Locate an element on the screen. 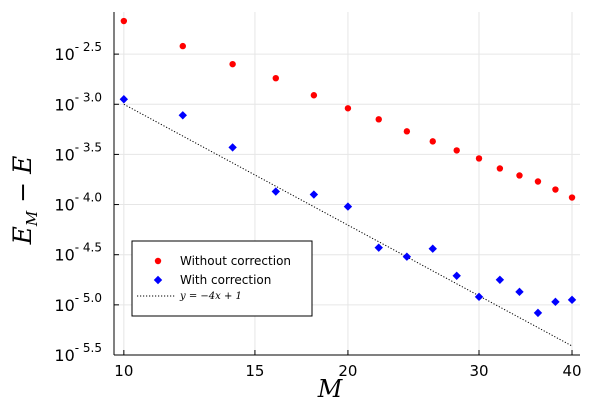  legend-box is located at coordinates (222, 278).